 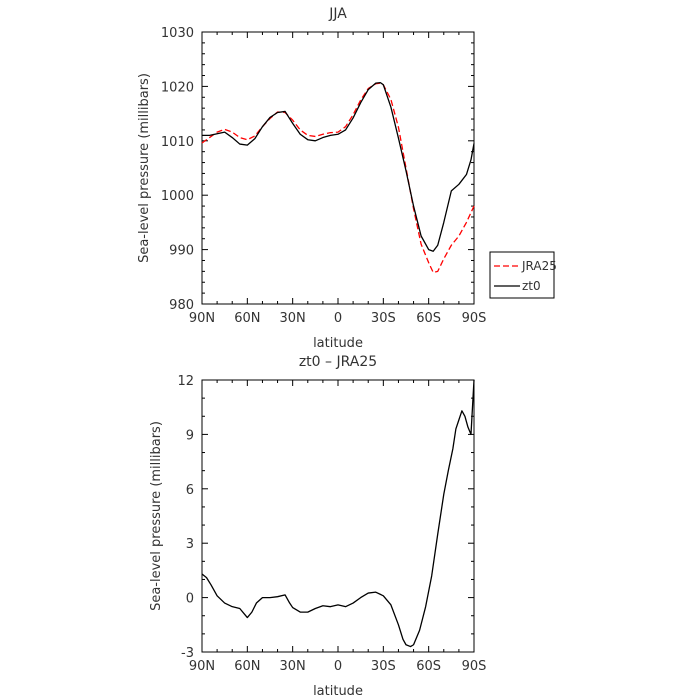 I want to click on series-line-jra25, so click(x=338, y=178).